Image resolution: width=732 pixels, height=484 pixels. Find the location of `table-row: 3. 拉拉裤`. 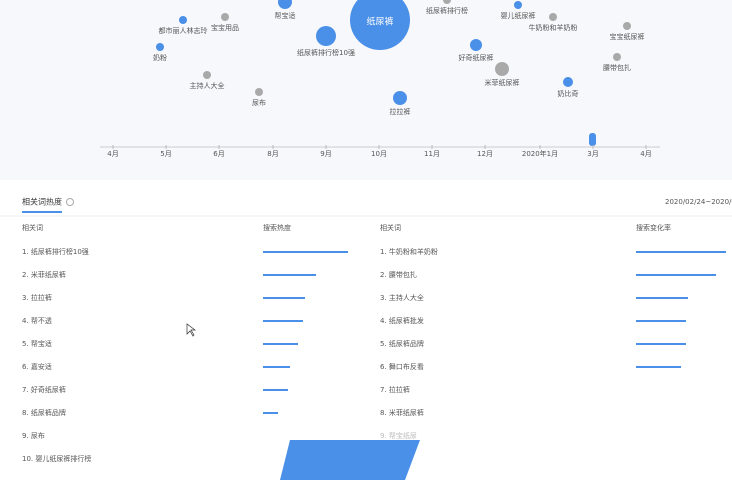

table-row: 3. 拉拉裤 is located at coordinates (37, 297).